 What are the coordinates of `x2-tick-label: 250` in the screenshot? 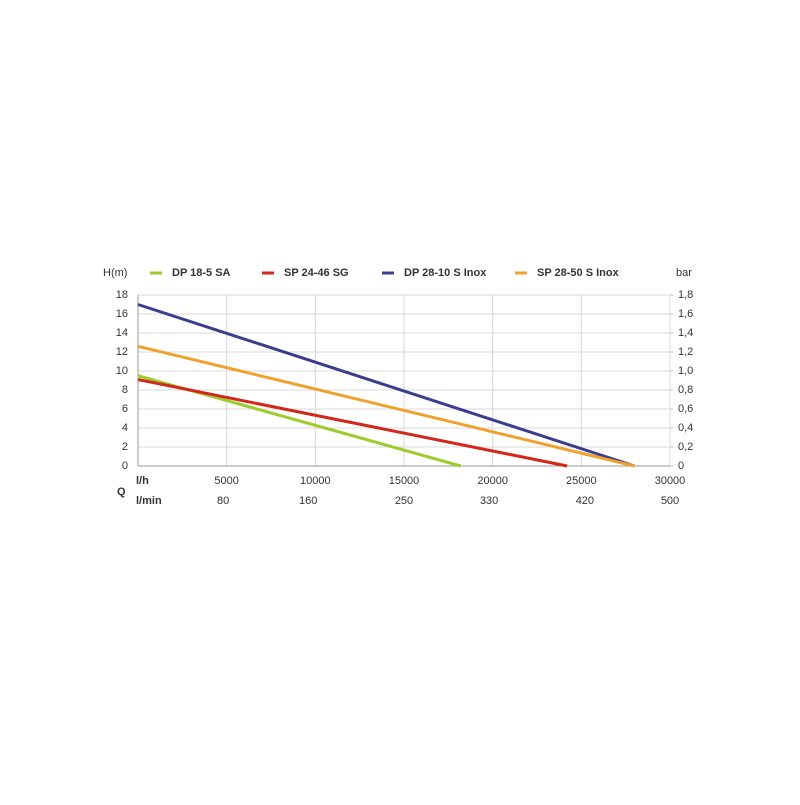 It's located at (404, 501).